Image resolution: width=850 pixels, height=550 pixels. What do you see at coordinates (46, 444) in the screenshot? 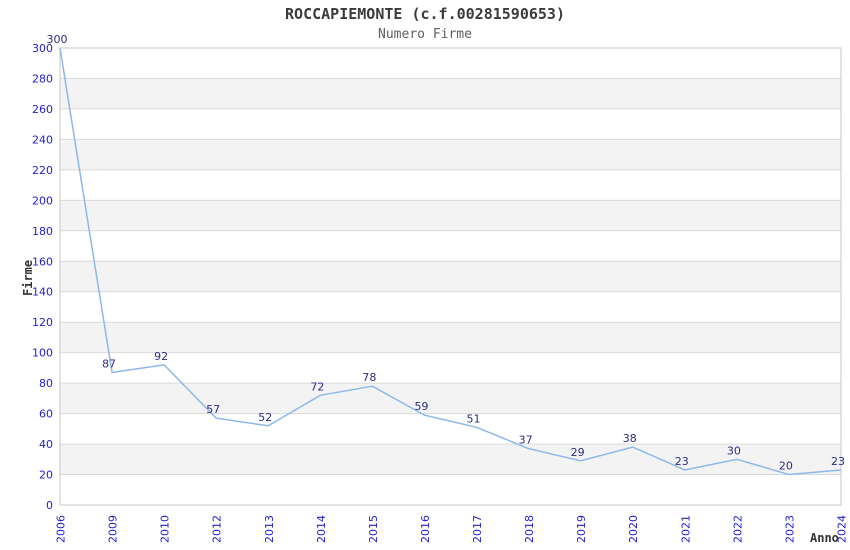
I see `y-tick-label: 40` at bounding box center [46, 444].